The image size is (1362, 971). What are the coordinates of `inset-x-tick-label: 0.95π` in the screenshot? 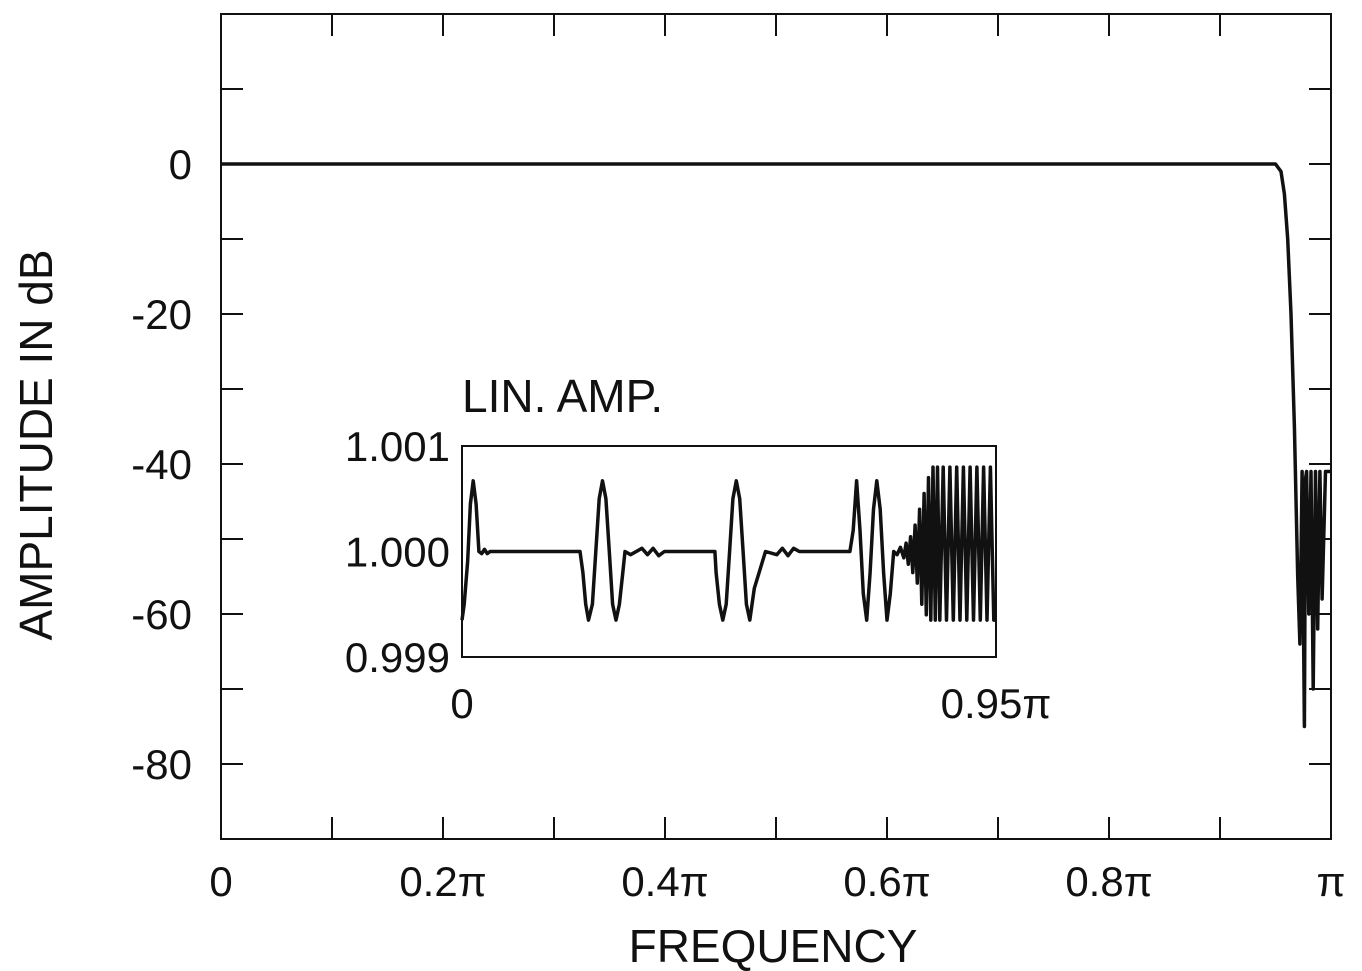 It's located at (996, 703).